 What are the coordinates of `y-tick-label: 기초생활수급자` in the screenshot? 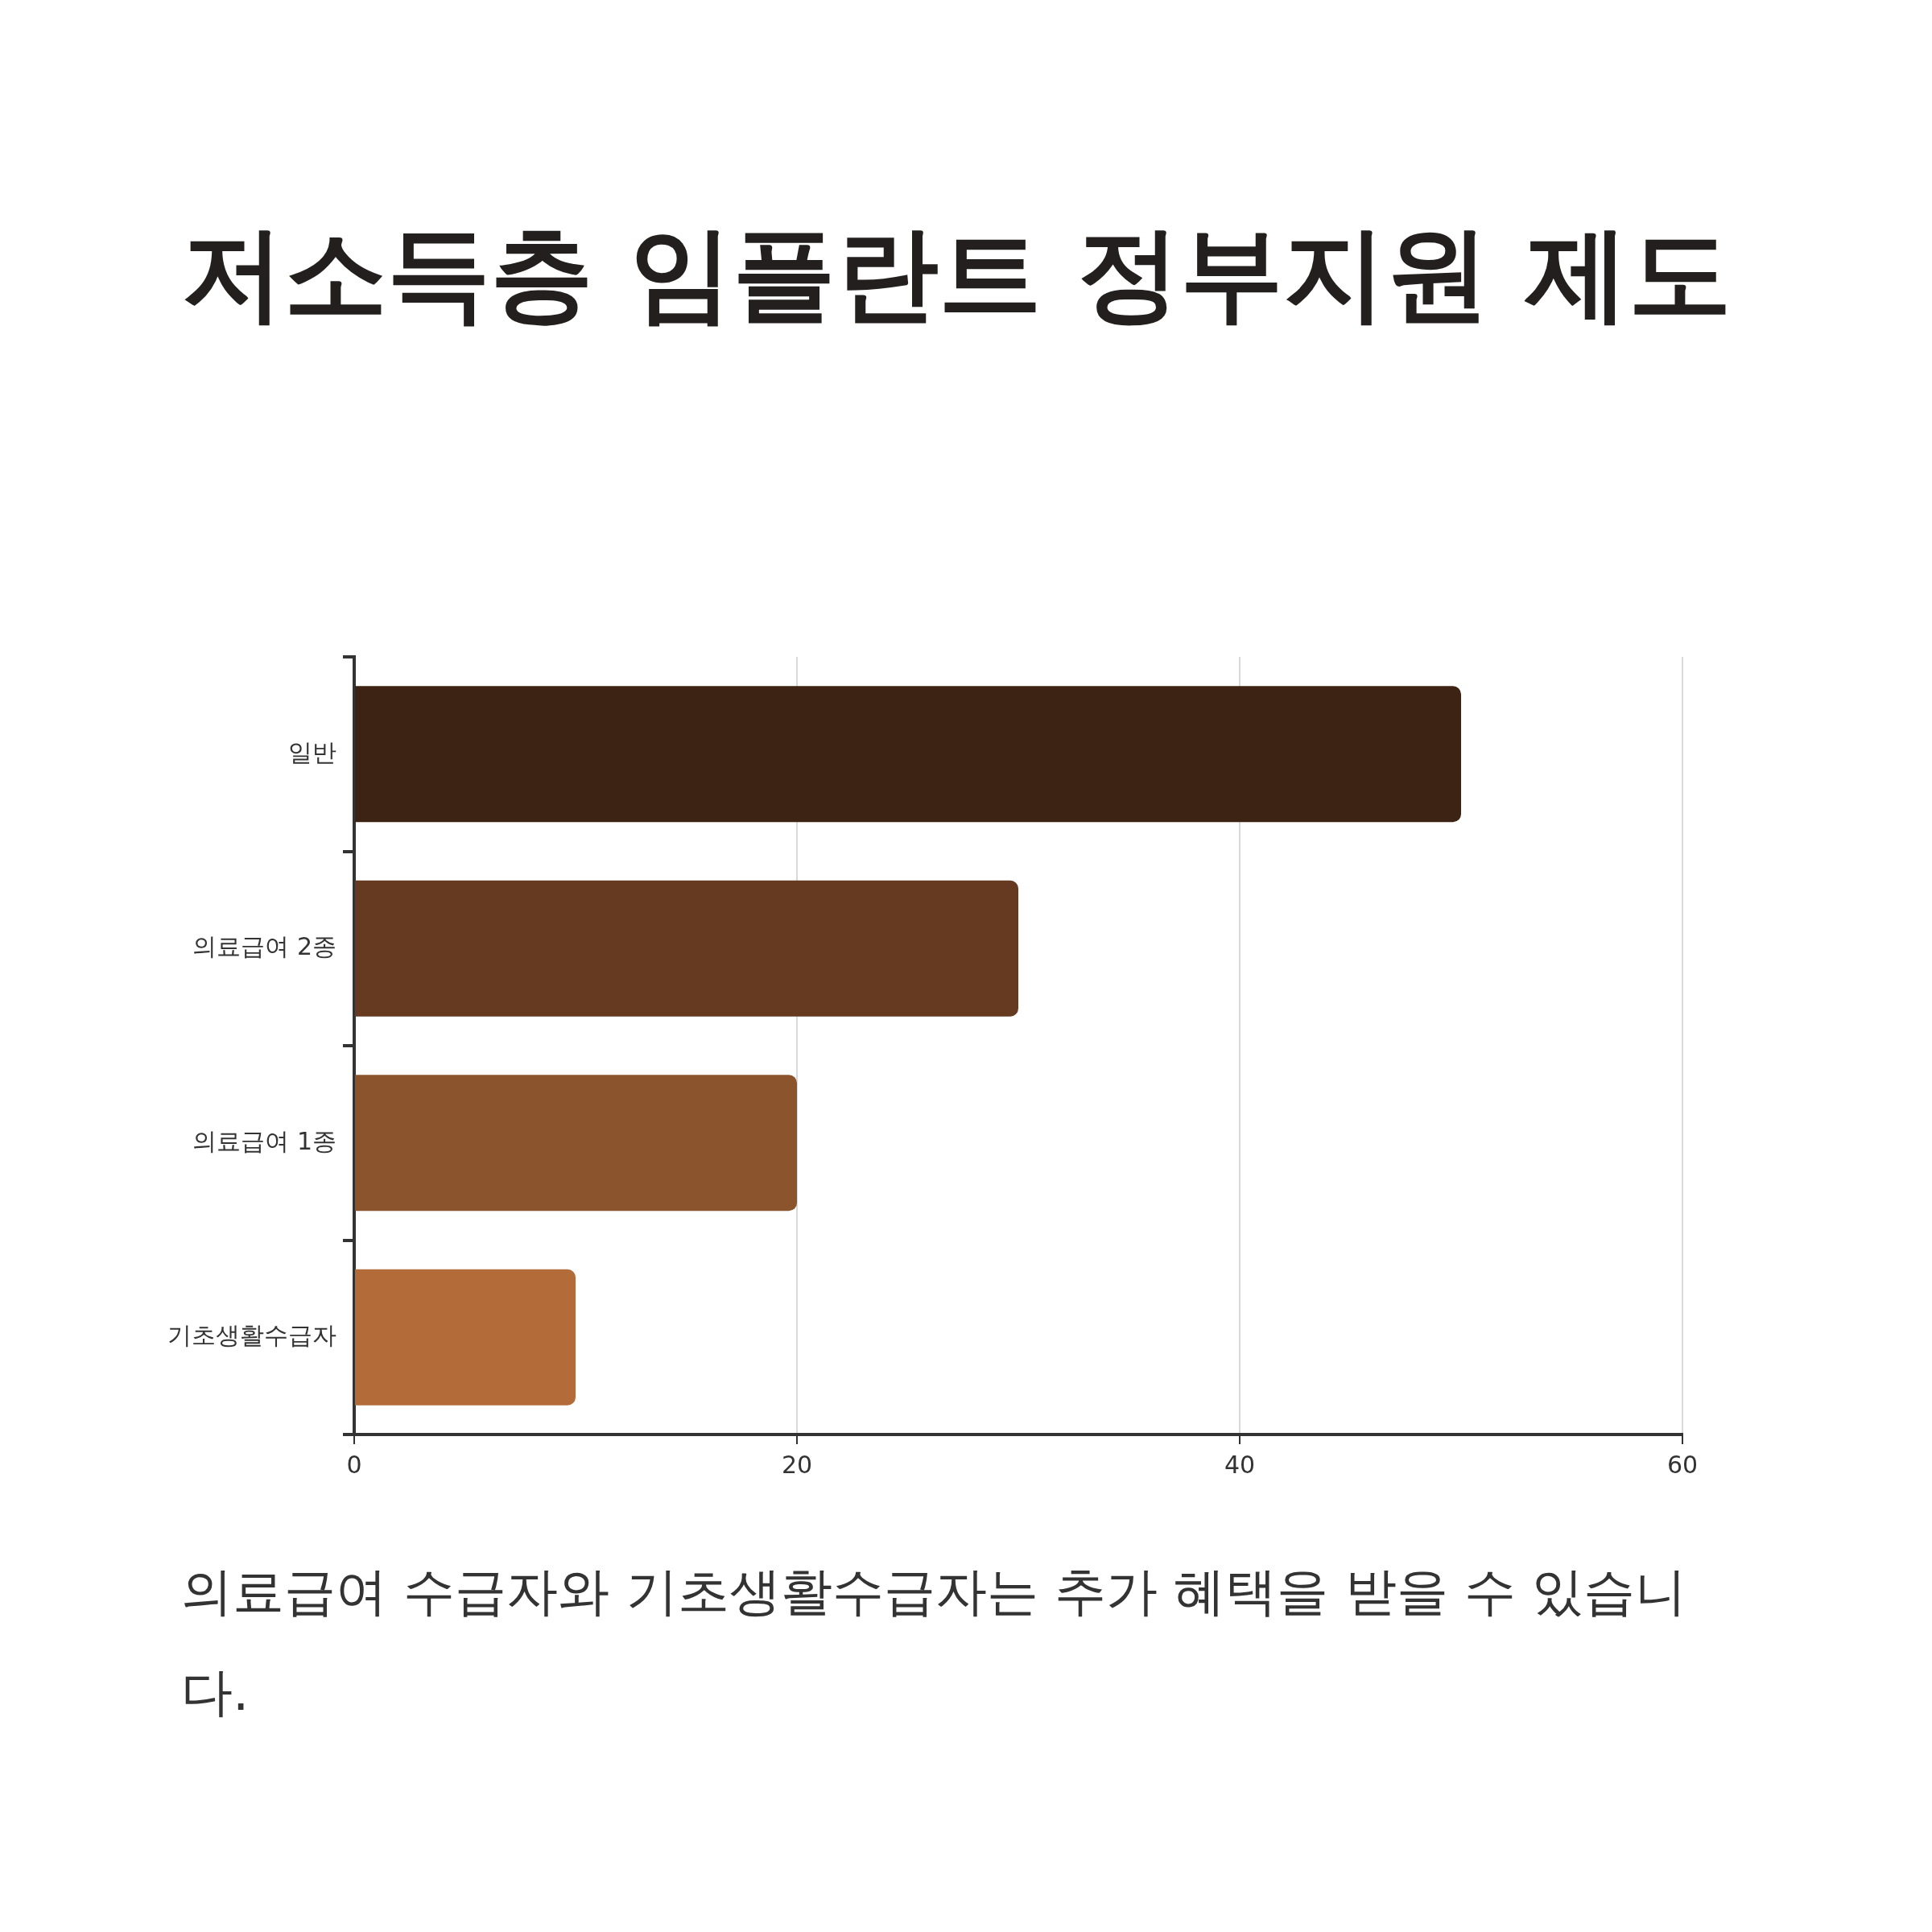 It's located at (252, 1335).